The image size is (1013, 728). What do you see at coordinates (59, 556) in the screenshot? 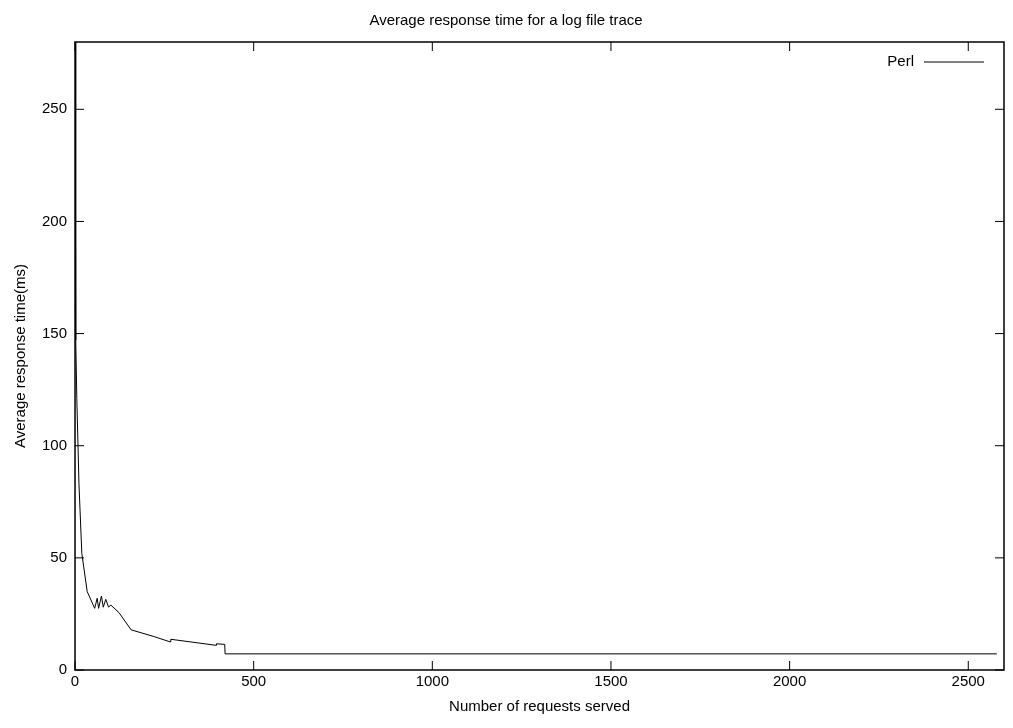
I see `y-tick-label: 50` at bounding box center [59, 556].